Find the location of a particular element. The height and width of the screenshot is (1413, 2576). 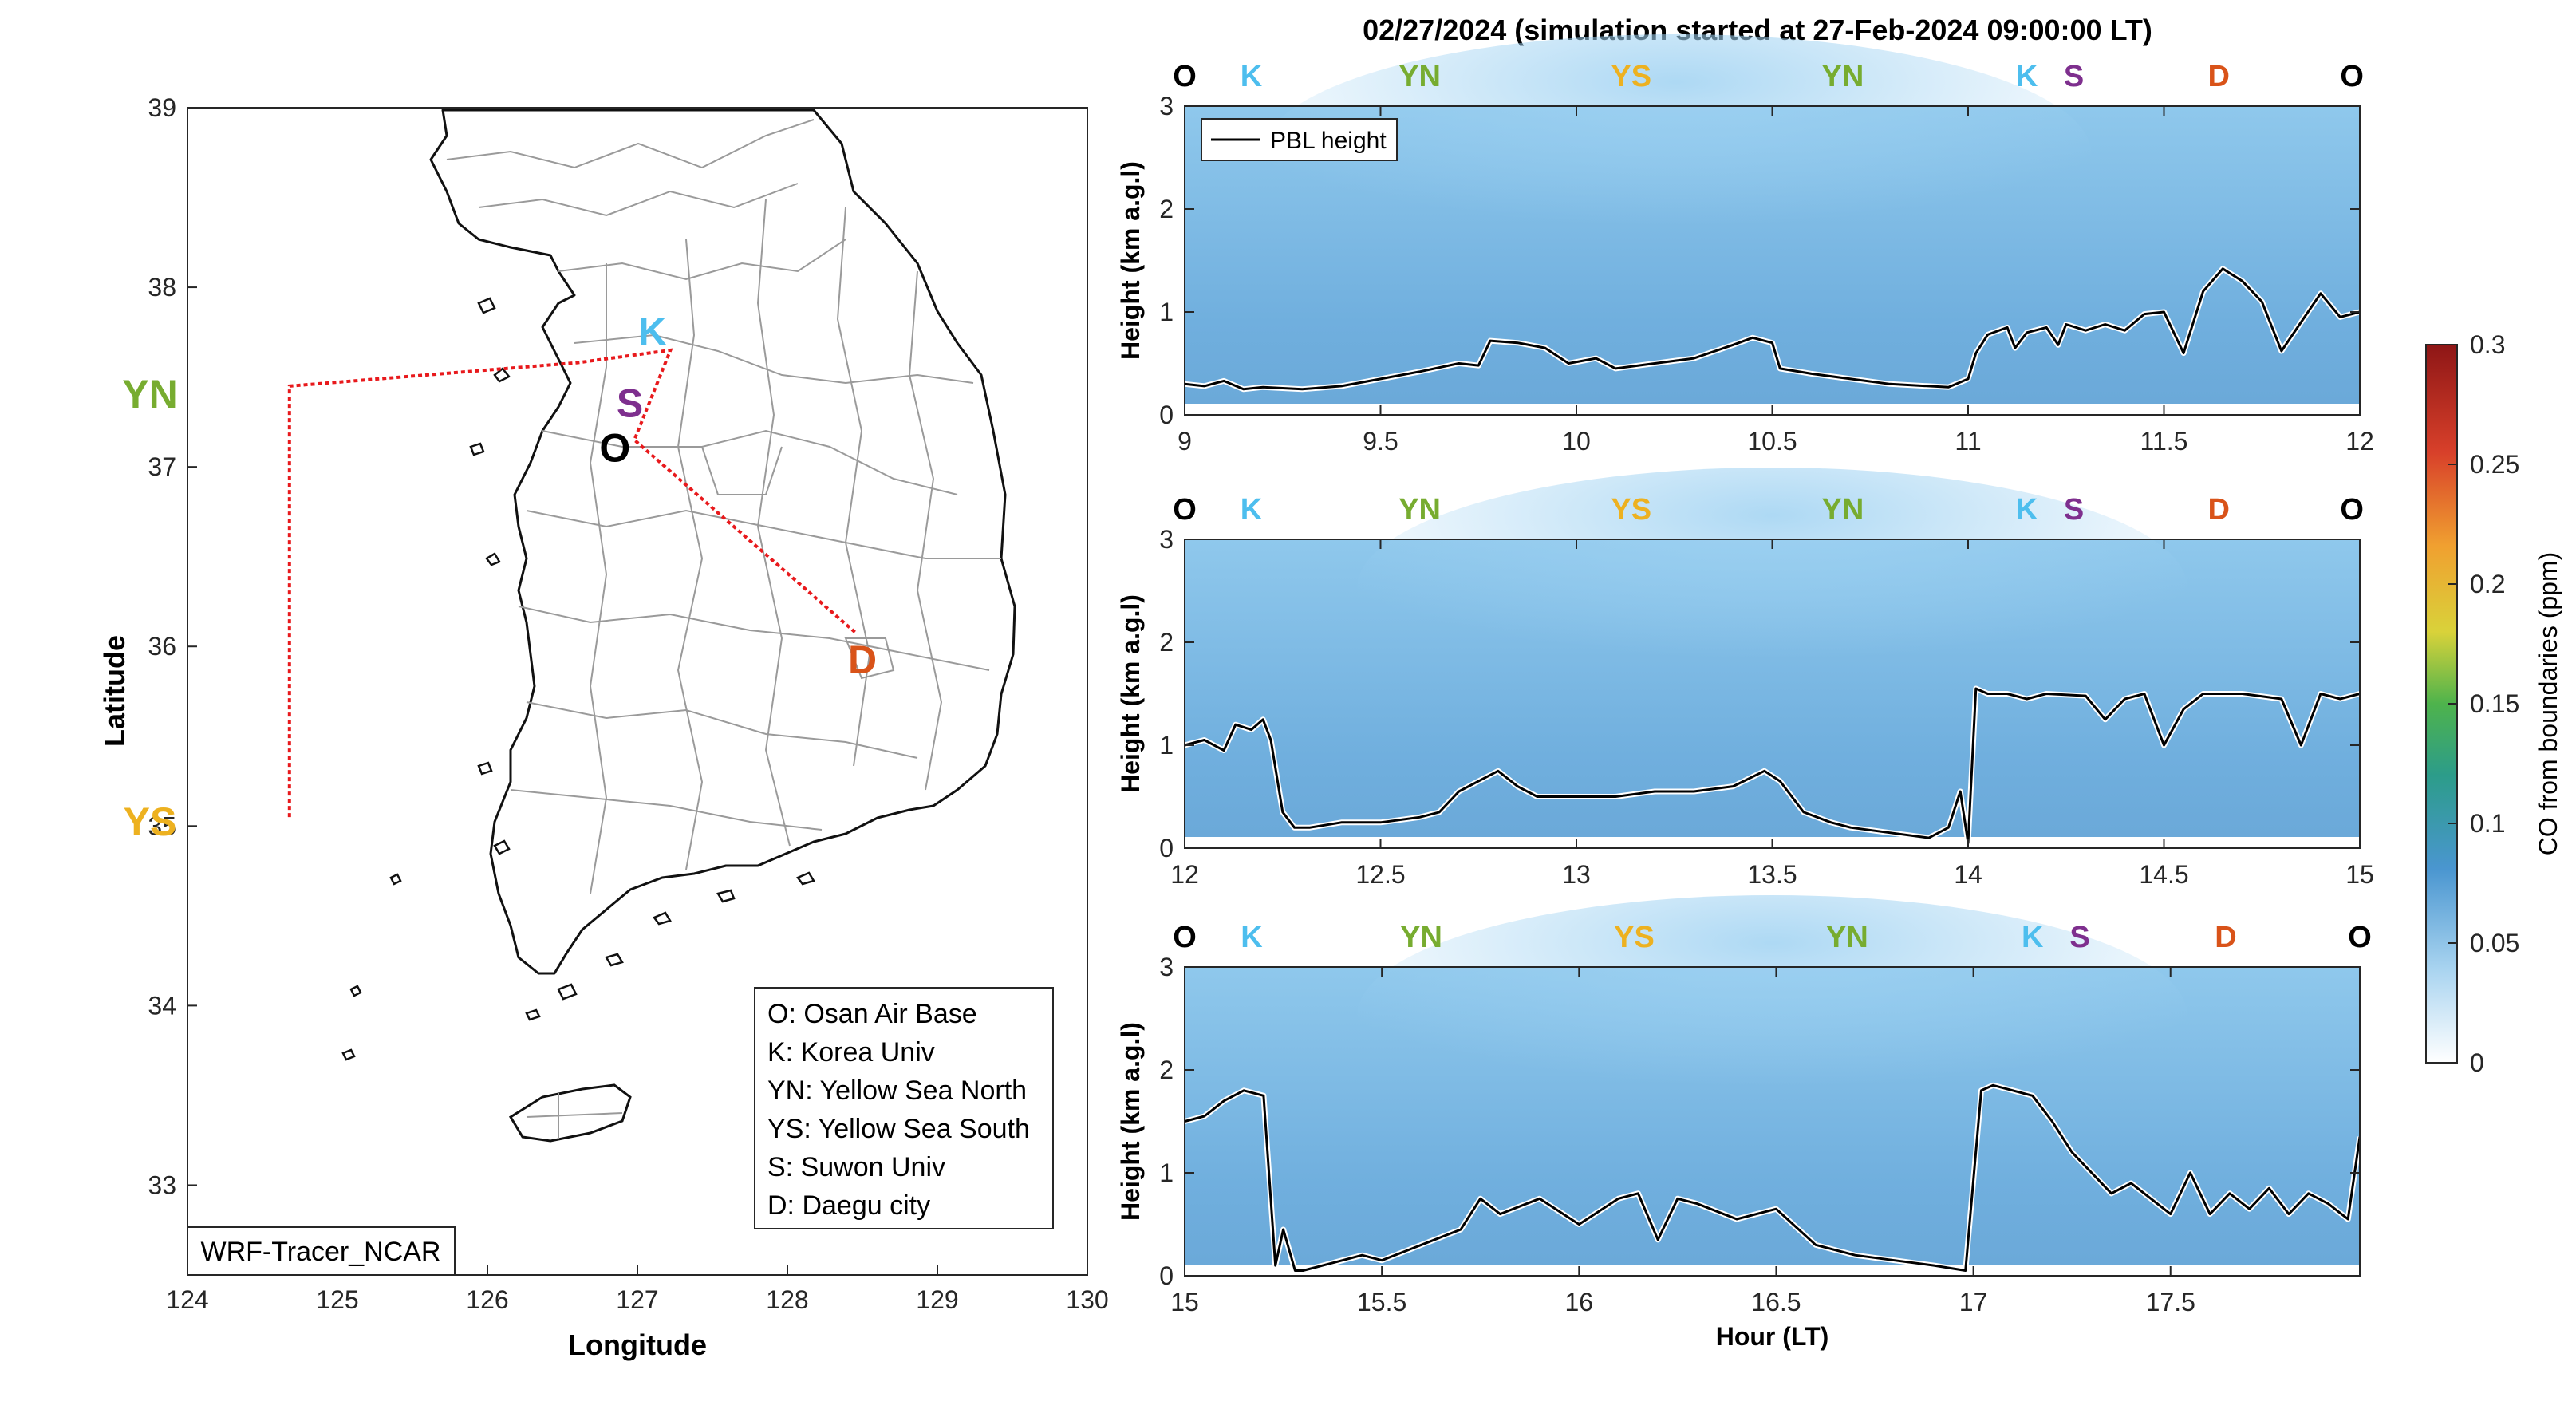

site-legend-item: K: Korea Univ is located at coordinates (851, 1052).